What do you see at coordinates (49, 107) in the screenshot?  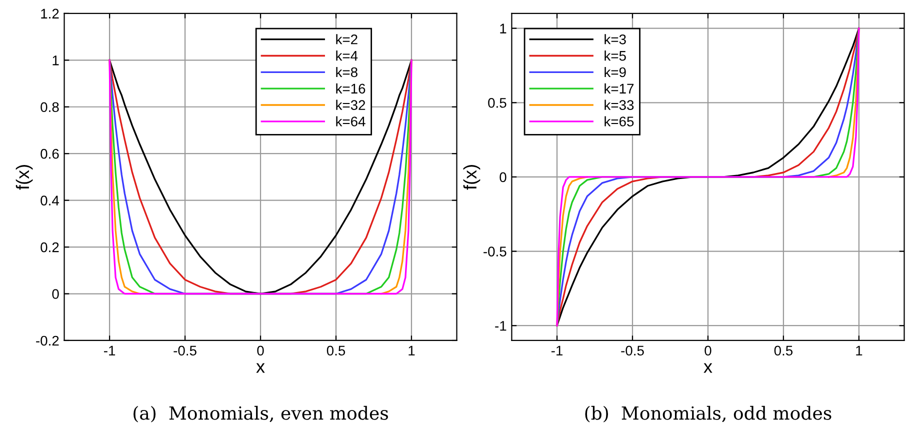 I see `y-tick-label: 0.8` at bounding box center [49, 107].